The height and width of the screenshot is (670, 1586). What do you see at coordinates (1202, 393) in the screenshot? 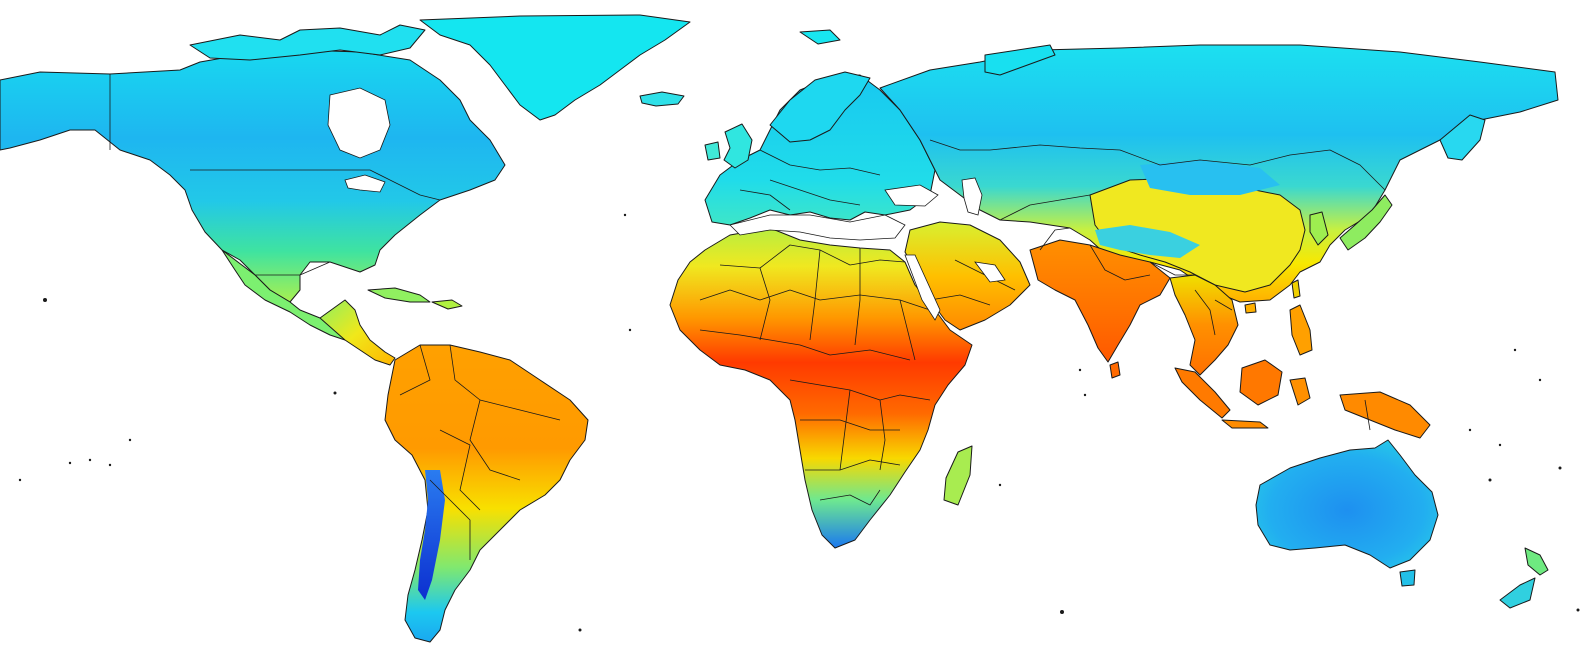
I see `sumatra` at bounding box center [1202, 393].